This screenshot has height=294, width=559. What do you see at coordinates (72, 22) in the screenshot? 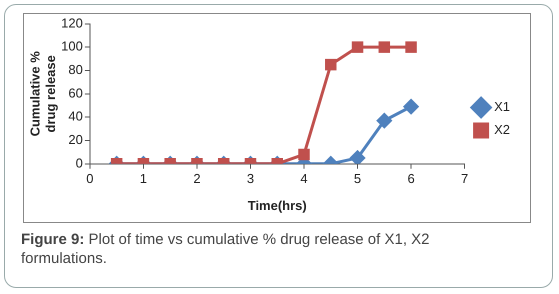
I see `y-tick-label: 120` at bounding box center [72, 22].